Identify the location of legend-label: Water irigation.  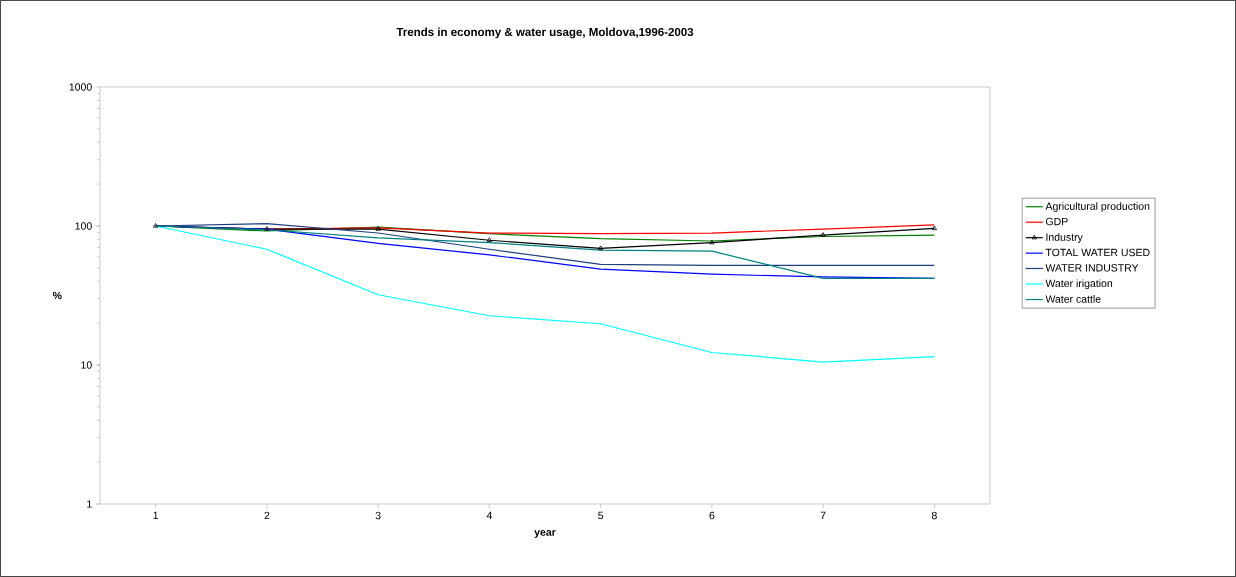
(1079, 284).